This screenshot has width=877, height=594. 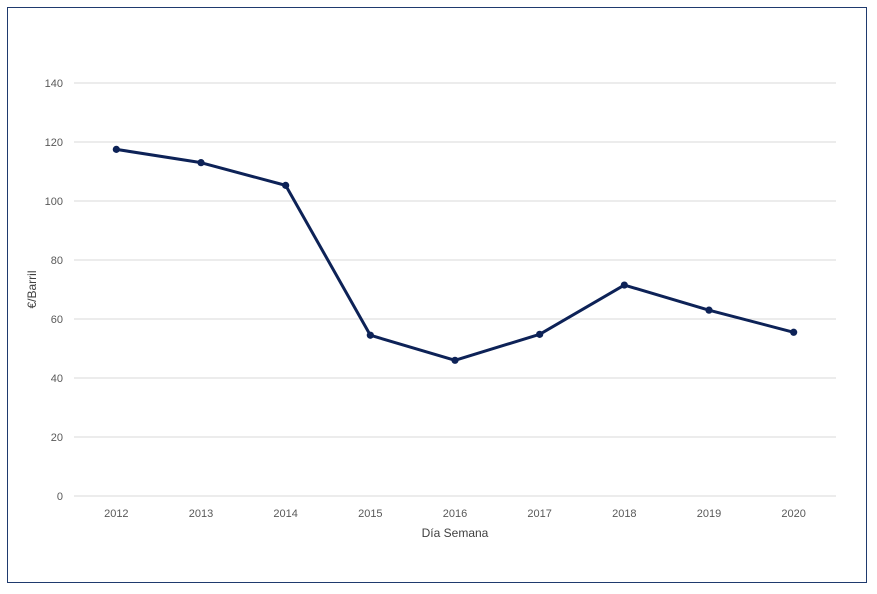 What do you see at coordinates (455, 360) in the screenshot?
I see `data-point-2016` at bounding box center [455, 360].